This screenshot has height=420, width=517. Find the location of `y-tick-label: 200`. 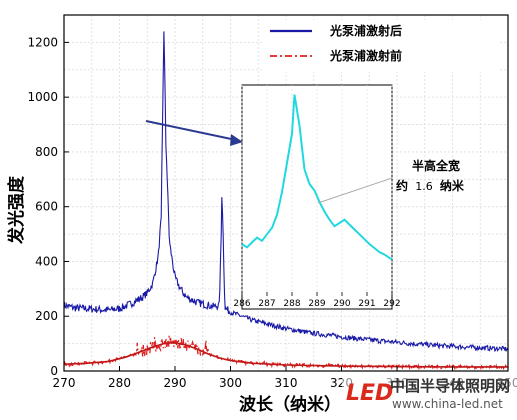

y-tick-label: 200 is located at coordinates (46, 316).